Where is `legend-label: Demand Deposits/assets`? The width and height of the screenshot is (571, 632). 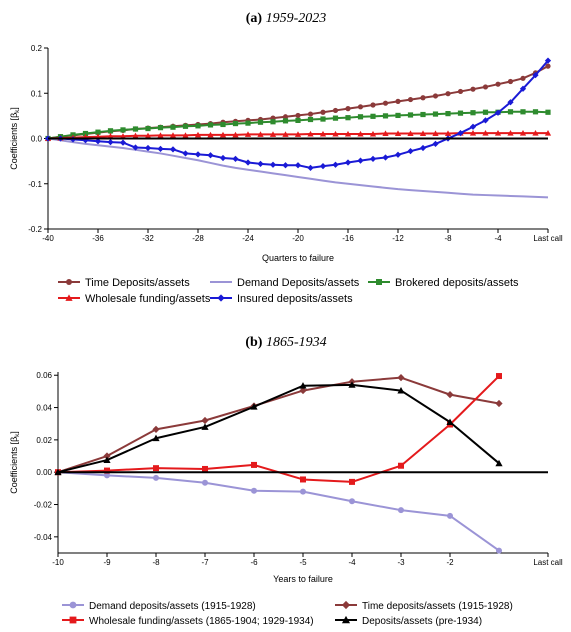 legend-label: Demand Deposits/assets is located at coordinates (298, 283).